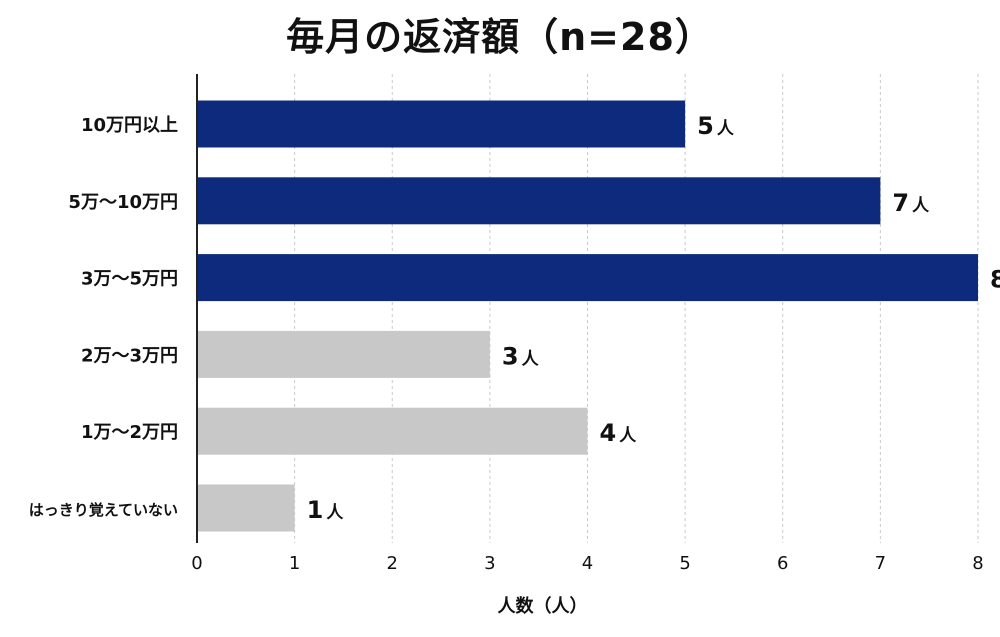 The image size is (1000, 637). Describe the element at coordinates (294, 563) in the screenshot. I see `x-tick-label: 1` at that location.